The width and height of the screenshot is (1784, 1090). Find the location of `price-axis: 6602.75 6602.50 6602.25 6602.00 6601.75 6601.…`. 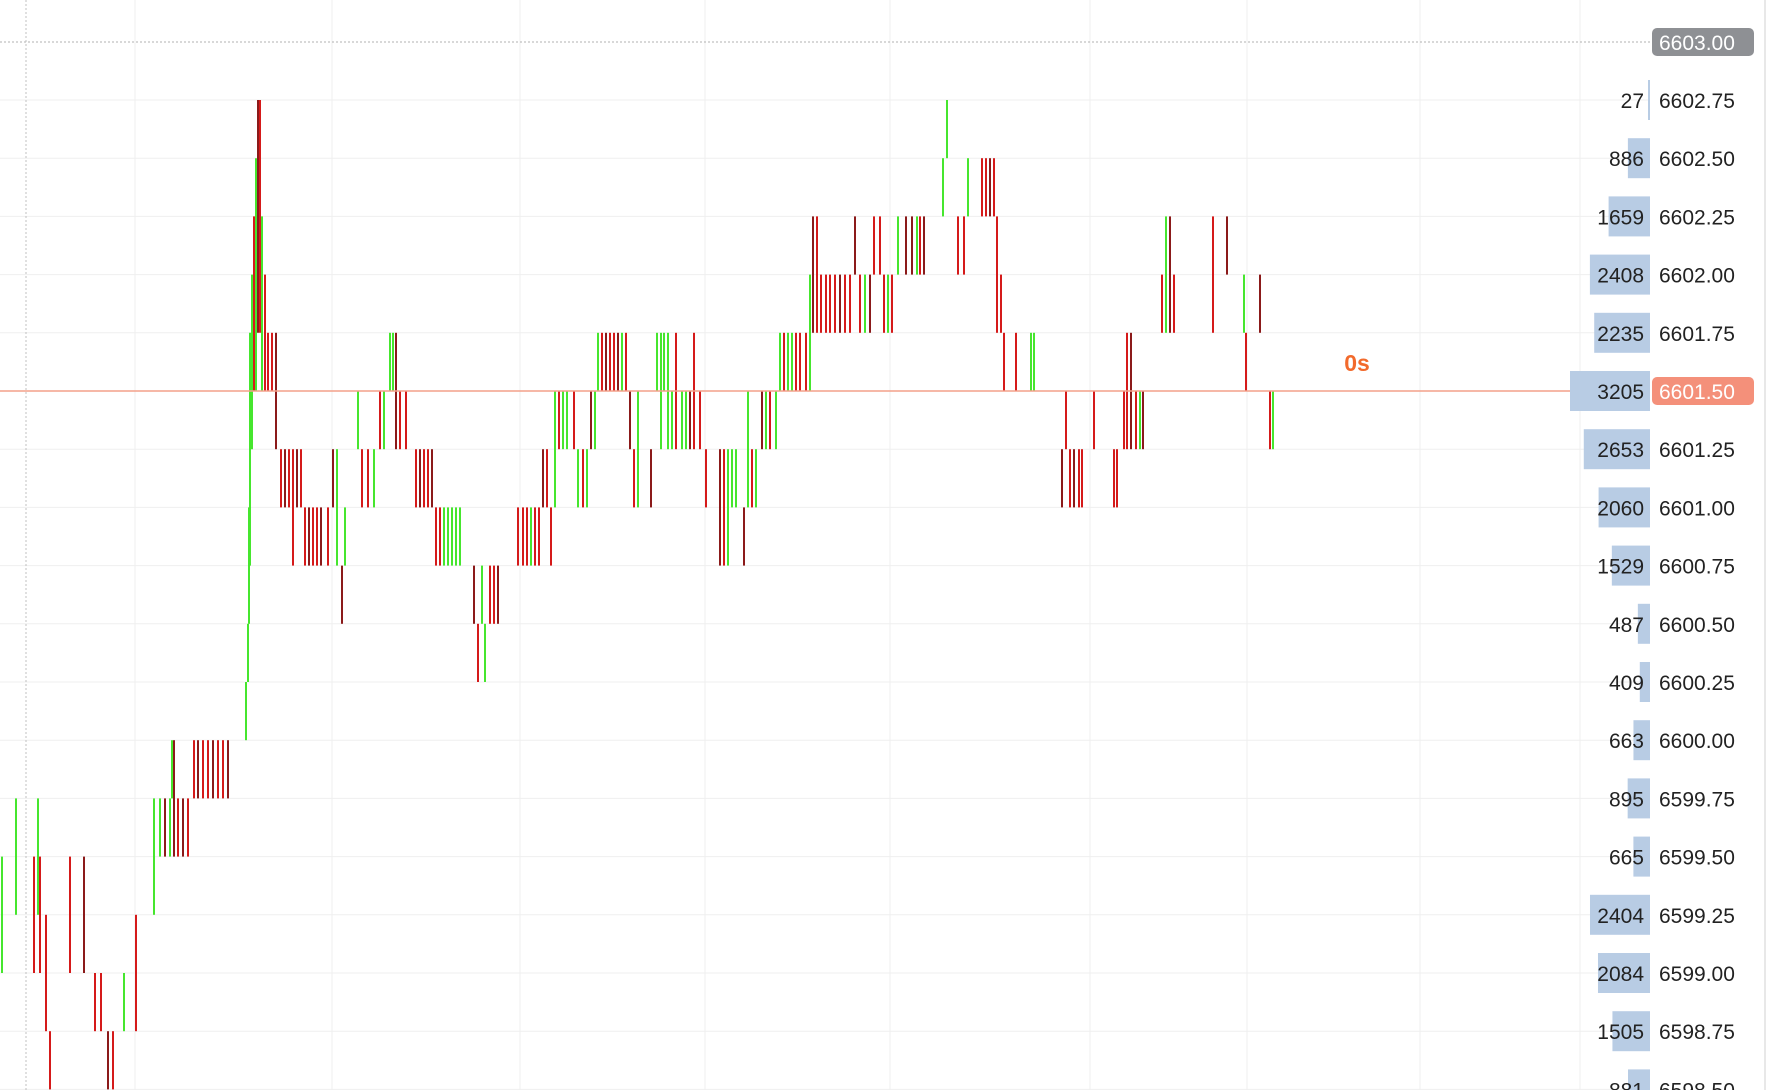

price-axis: 6602.75 6602.50 6602.25 6602.00 6601.75 6601.… is located at coordinates (1703, 559).